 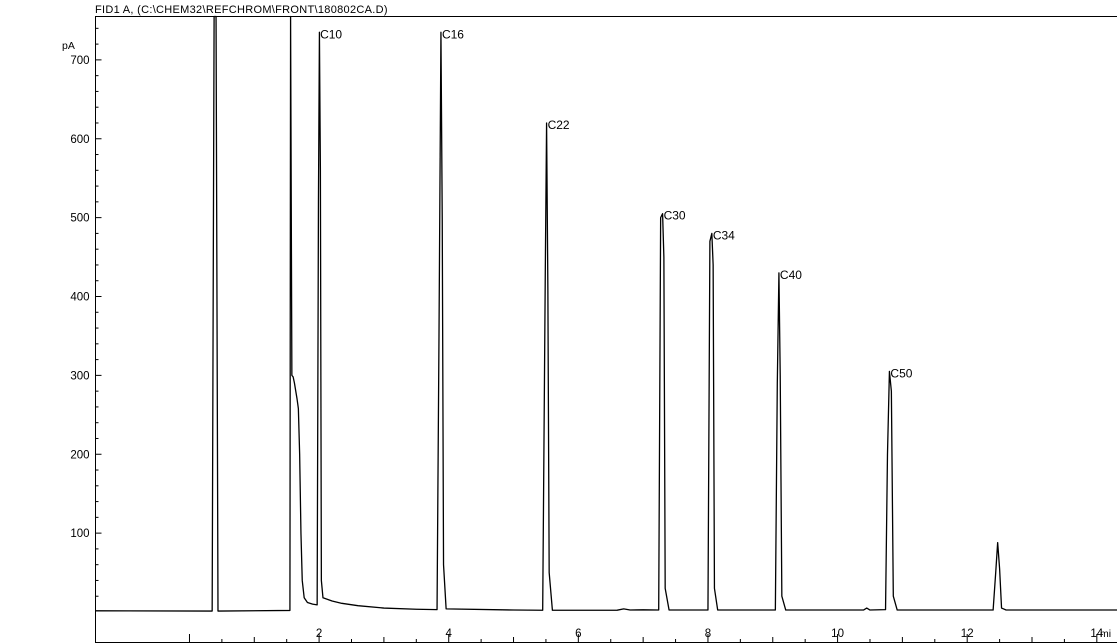 What do you see at coordinates (79, 455) in the screenshot?
I see `y-tick-label: 200` at bounding box center [79, 455].